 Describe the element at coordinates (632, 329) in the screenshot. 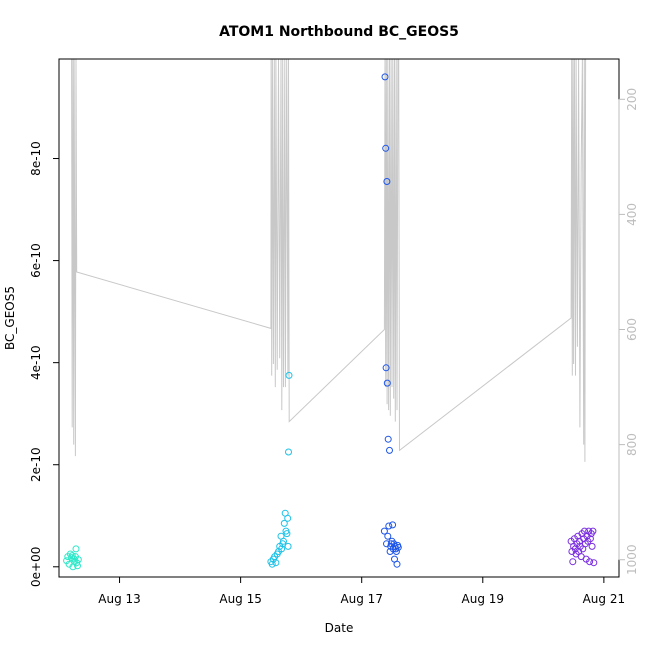

I see `y2-tick-label: 600` at that location.